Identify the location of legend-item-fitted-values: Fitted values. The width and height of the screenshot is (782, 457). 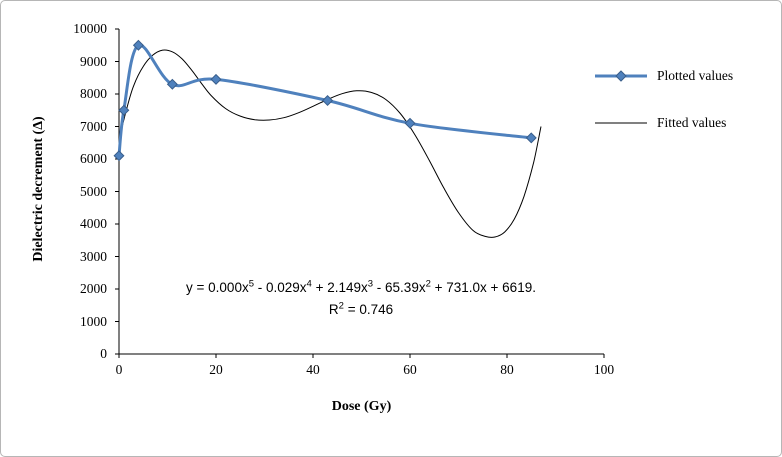
(663, 123).